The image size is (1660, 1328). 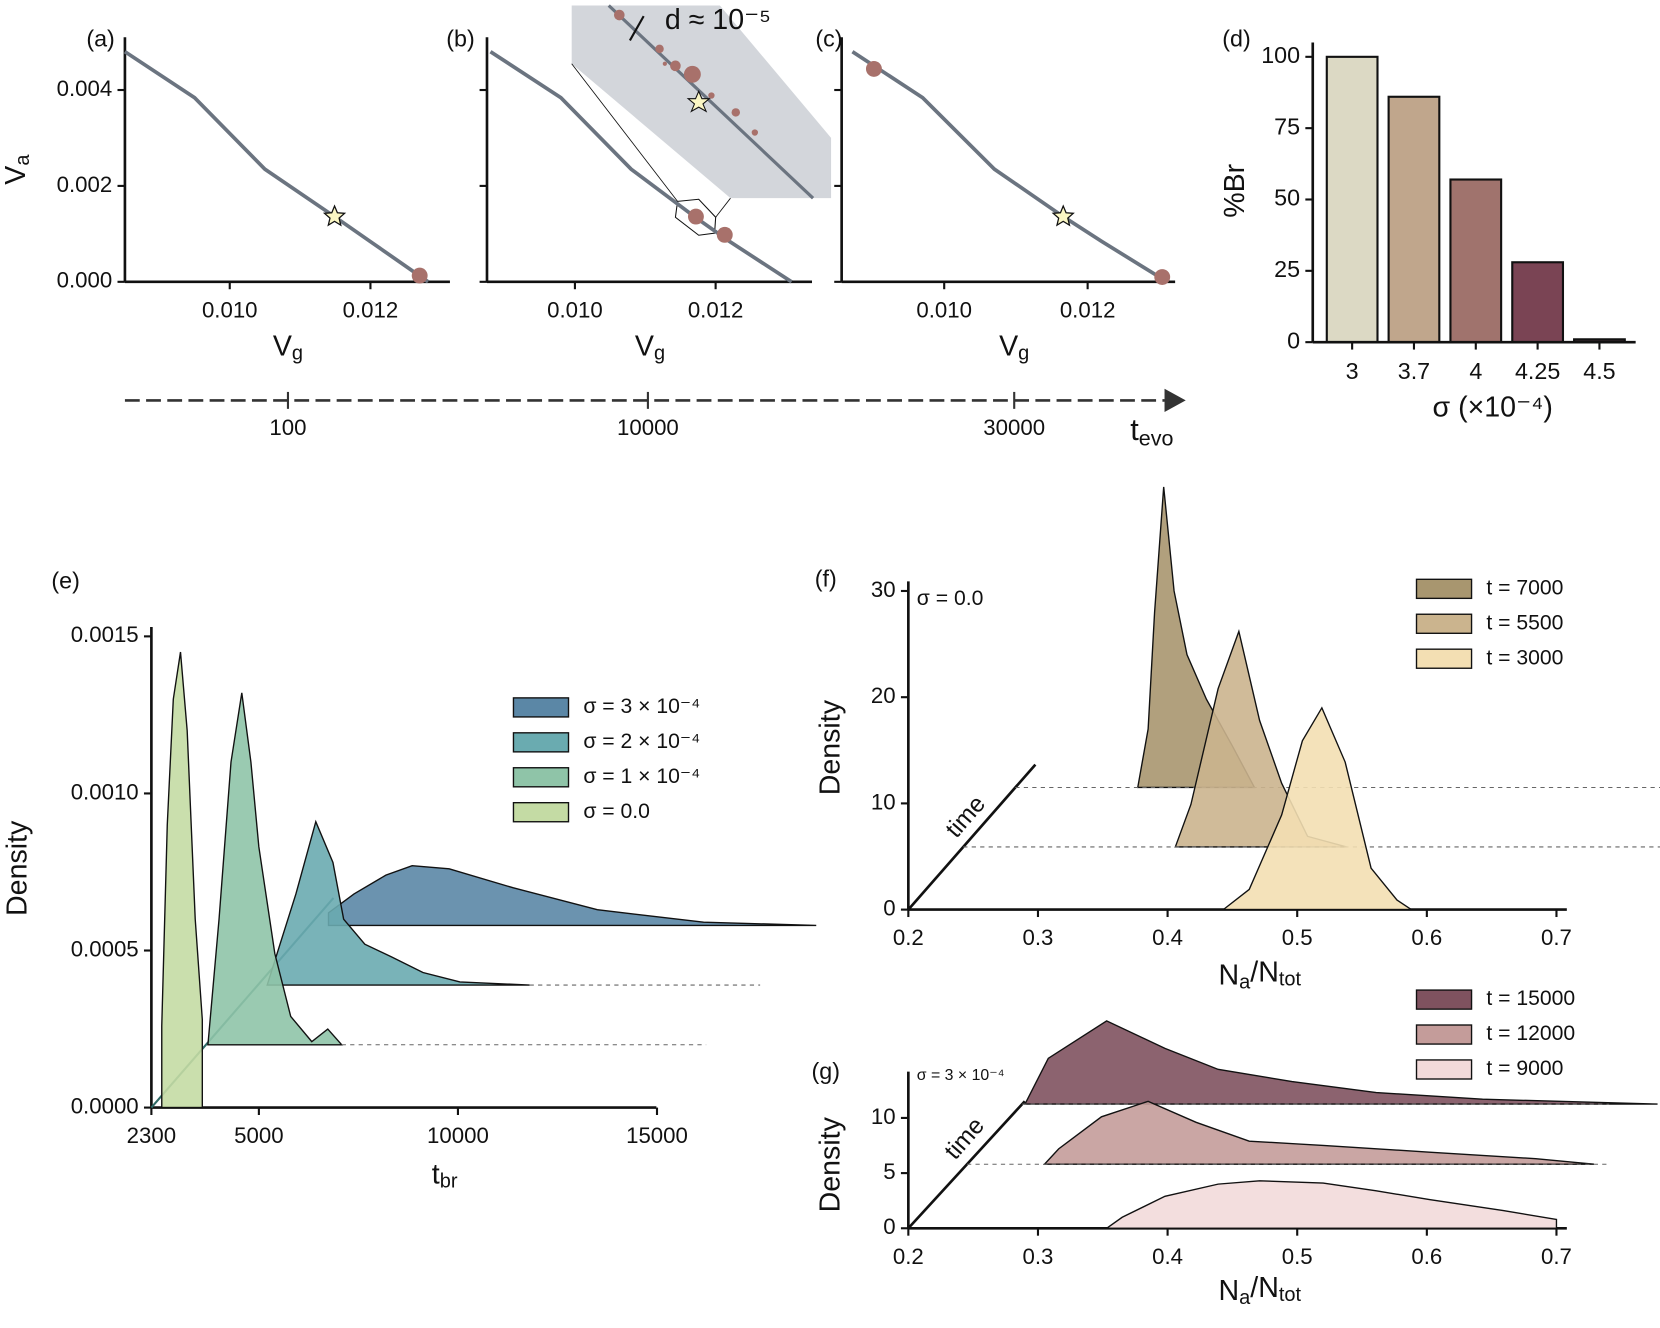 What do you see at coordinates (1014, 427) in the screenshot?
I see `time-tick-label: 30000` at bounding box center [1014, 427].